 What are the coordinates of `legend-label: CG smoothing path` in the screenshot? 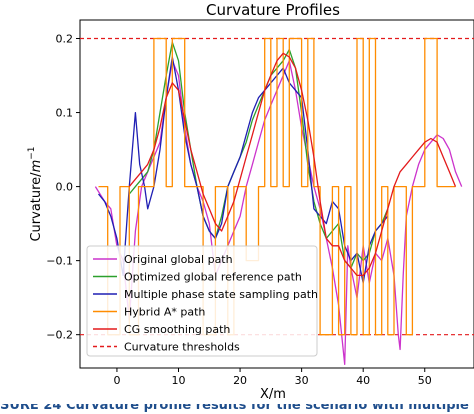 It's located at (177, 329).